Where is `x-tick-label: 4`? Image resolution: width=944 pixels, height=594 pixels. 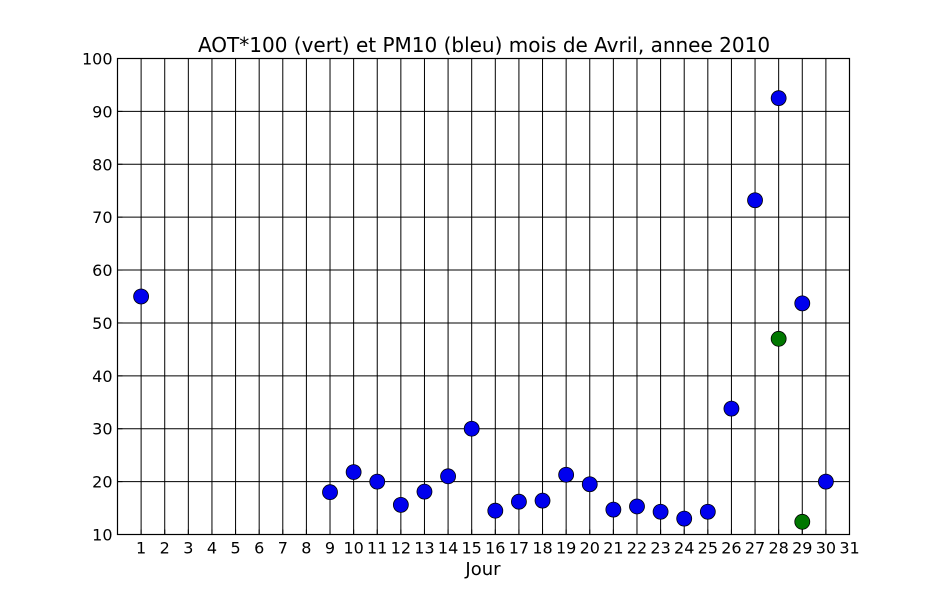
x-tick-label: 4 is located at coordinates (212, 548).